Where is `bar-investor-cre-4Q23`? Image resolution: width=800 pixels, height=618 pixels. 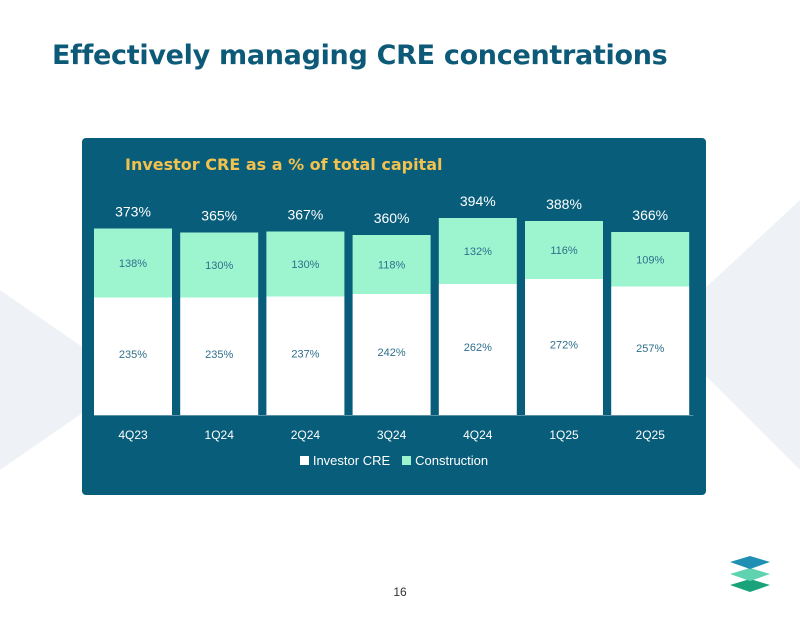 bar-investor-cre-4Q23 is located at coordinates (133, 356).